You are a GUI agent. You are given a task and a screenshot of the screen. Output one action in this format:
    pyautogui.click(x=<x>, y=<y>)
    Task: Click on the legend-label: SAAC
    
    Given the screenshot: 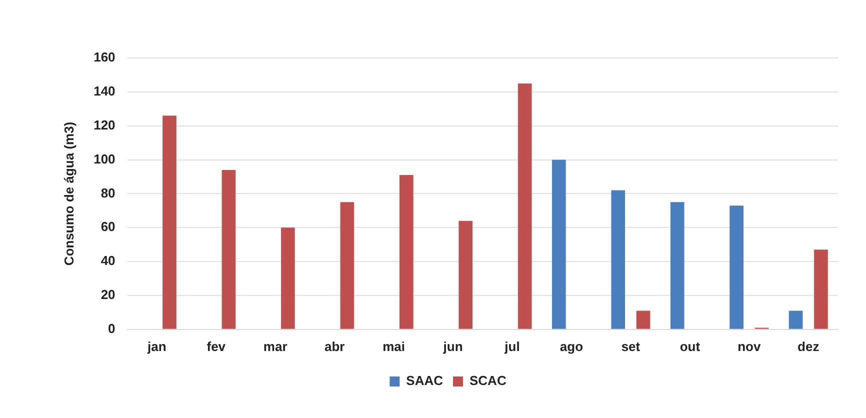 What is the action you would take?
    pyautogui.click(x=425, y=380)
    